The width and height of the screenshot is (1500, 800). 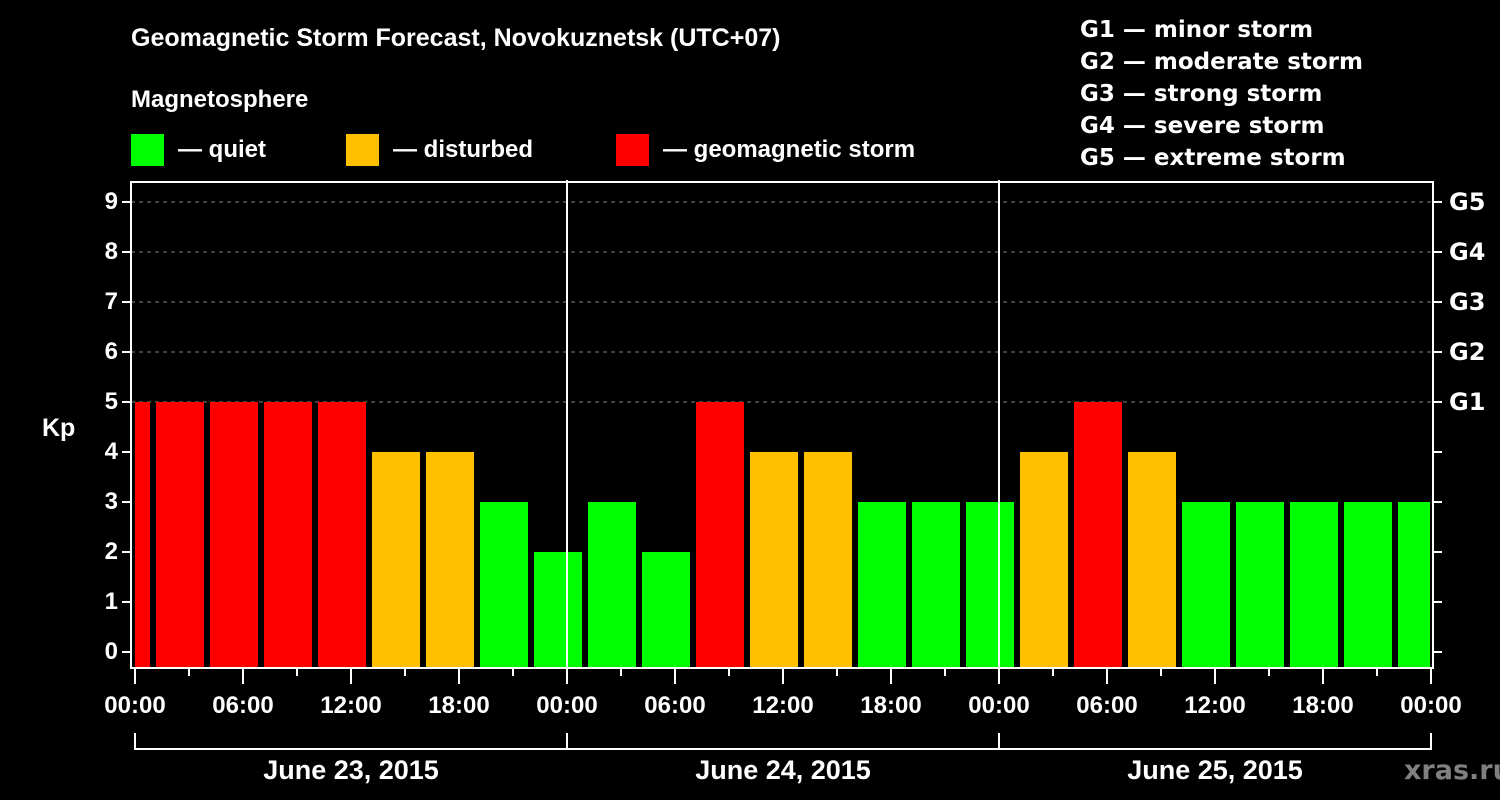 What do you see at coordinates (789, 149) in the screenshot?
I see `legend-label-storm: — geomagnetic storm` at bounding box center [789, 149].